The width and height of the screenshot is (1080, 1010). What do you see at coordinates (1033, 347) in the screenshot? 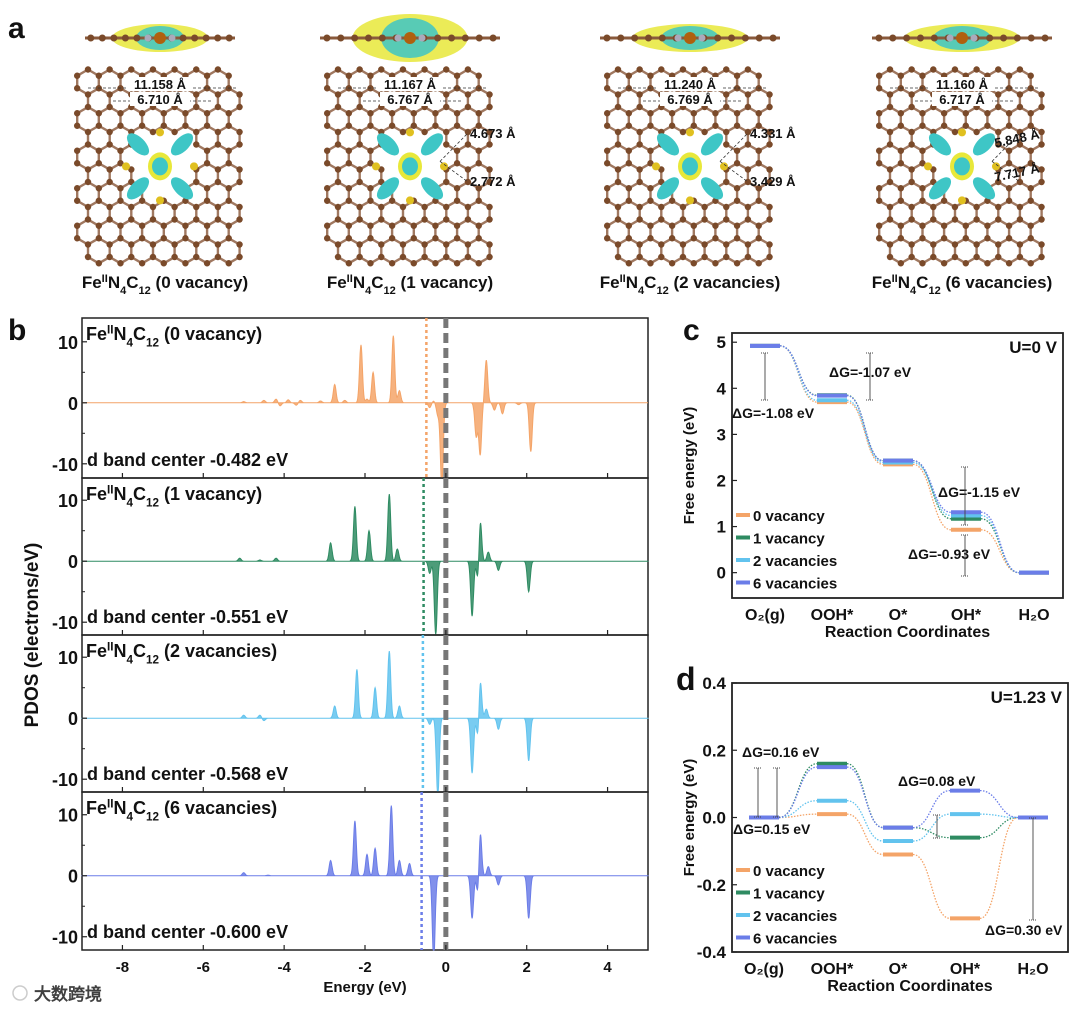
I see `potential-label: U=0 V` at bounding box center [1033, 347].